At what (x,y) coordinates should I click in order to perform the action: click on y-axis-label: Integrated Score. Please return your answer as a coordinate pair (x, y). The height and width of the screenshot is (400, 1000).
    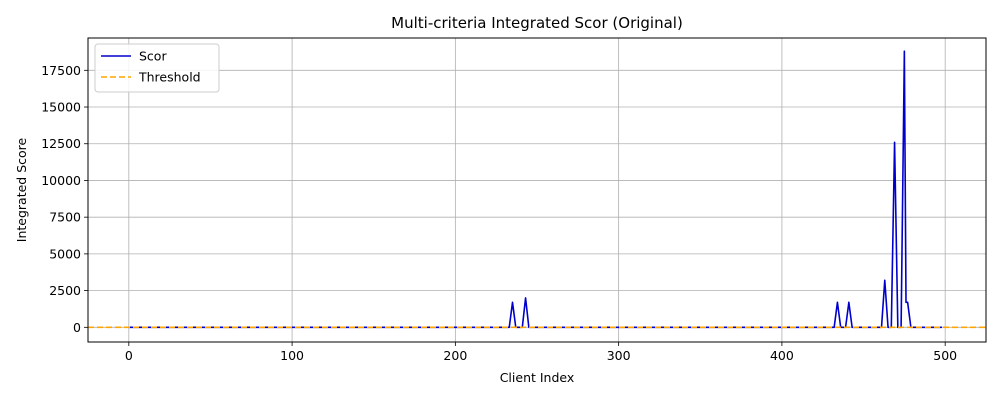
    Looking at the image, I should click on (21, 189).